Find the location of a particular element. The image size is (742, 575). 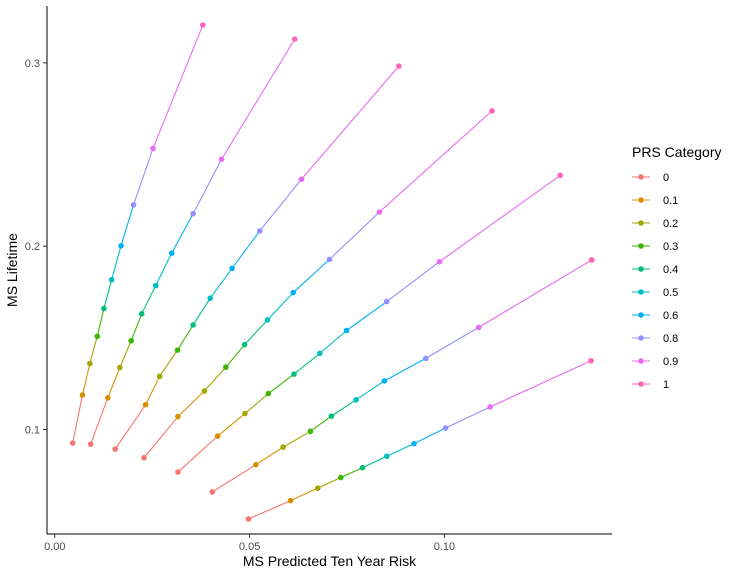

legend-label: 0.4 is located at coordinates (670, 270).